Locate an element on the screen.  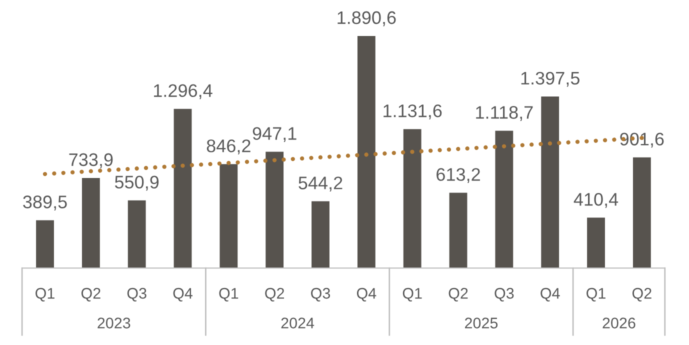
data-label: 733,9 is located at coordinates (91, 160).